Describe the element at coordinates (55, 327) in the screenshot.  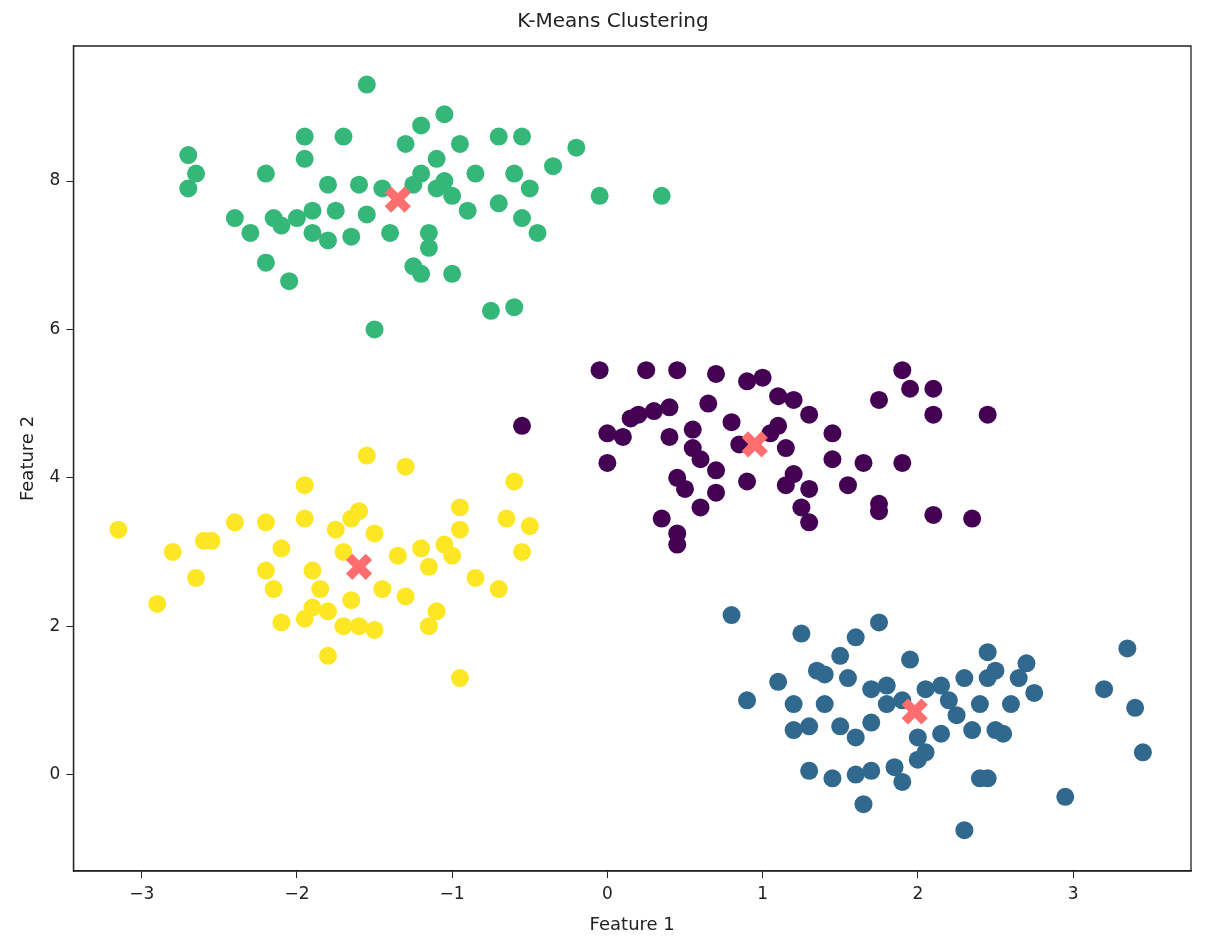
I see `y-tick-label: 6` at that location.